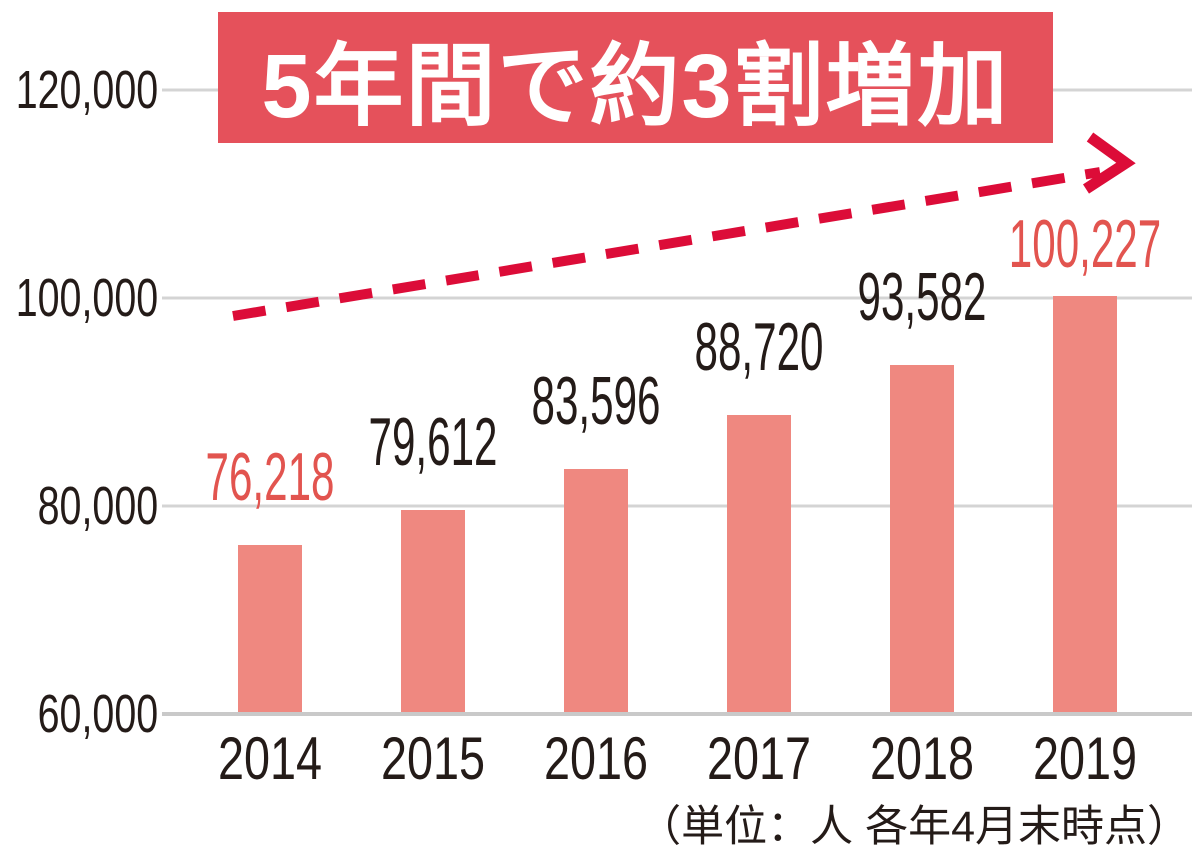 Image resolution: width=1200 pixels, height=859 pixels. I want to click on x-axis-label: 2014, so click(270, 758).